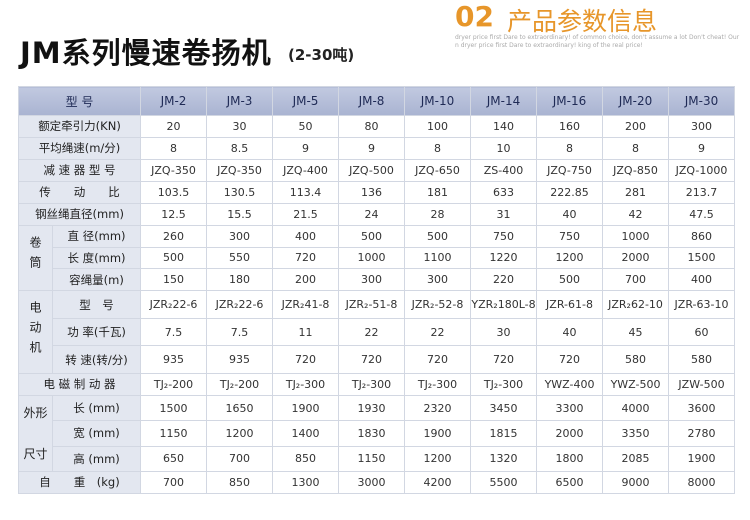 The height and width of the screenshot is (520, 750). Describe the element at coordinates (570, 458) in the screenshot. I see `value-cell: 1800` at that location.